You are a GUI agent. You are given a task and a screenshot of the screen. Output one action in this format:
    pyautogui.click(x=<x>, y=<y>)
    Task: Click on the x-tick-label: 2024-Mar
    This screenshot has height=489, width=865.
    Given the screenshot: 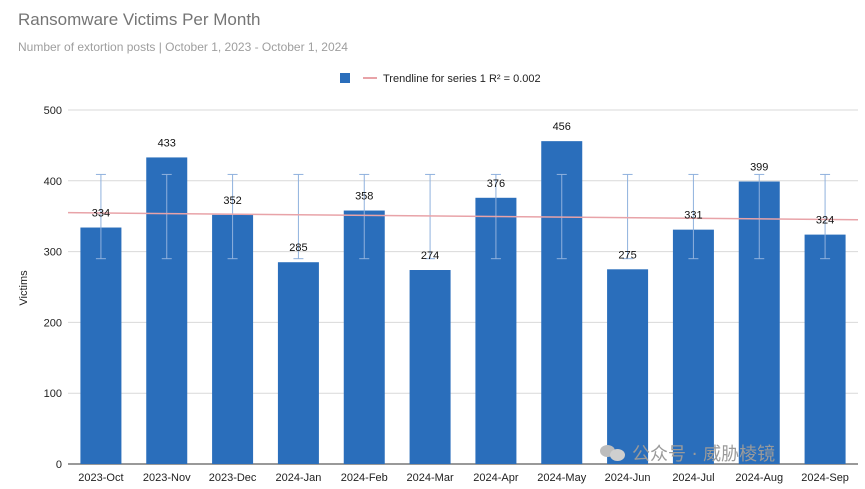 What is the action you would take?
    pyautogui.click(x=430, y=478)
    